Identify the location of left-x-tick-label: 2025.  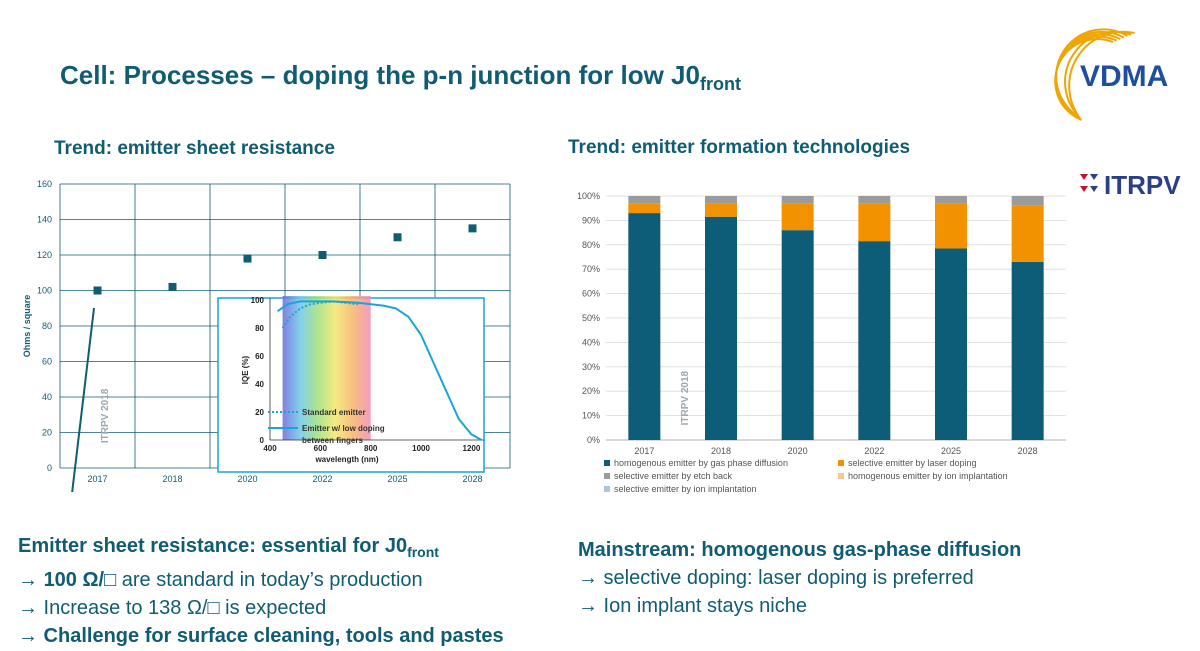
(397, 479).